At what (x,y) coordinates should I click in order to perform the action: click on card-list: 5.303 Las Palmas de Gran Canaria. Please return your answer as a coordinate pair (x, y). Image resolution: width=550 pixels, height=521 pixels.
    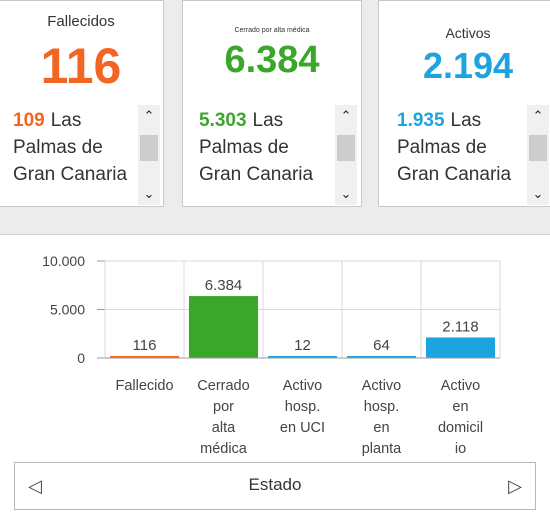
    Looking at the image, I should click on (264, 156).